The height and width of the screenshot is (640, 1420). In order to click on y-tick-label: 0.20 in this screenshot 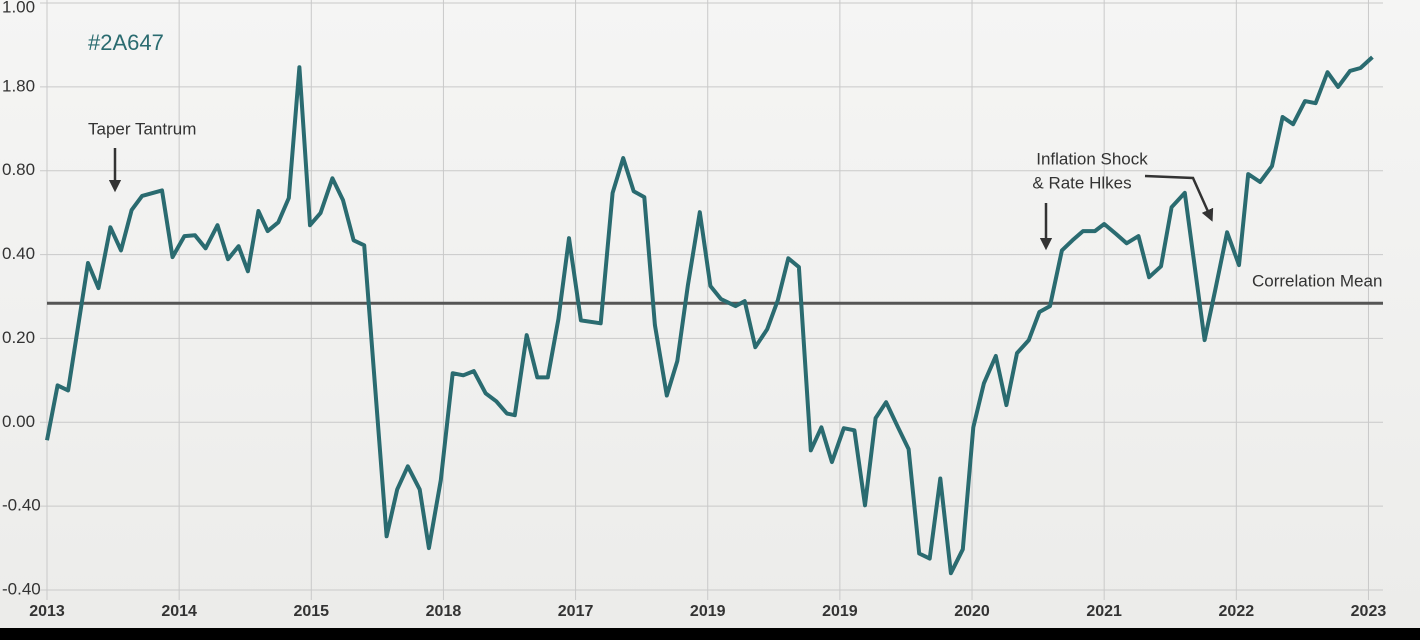, I will do `click(18, 337)`.